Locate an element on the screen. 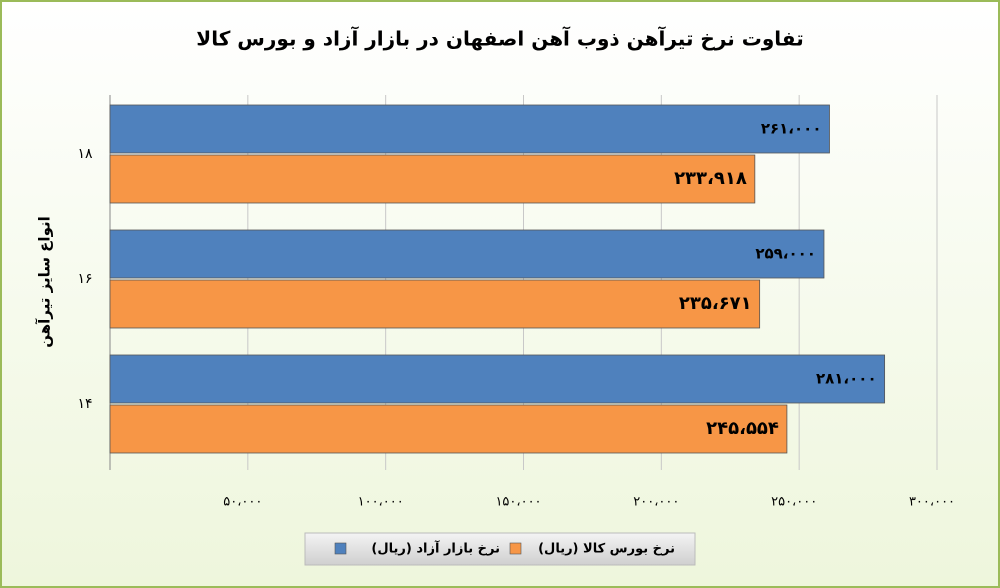  value-label: ۲۳۳،۹۱۸ is located at coordinates (710, 178).